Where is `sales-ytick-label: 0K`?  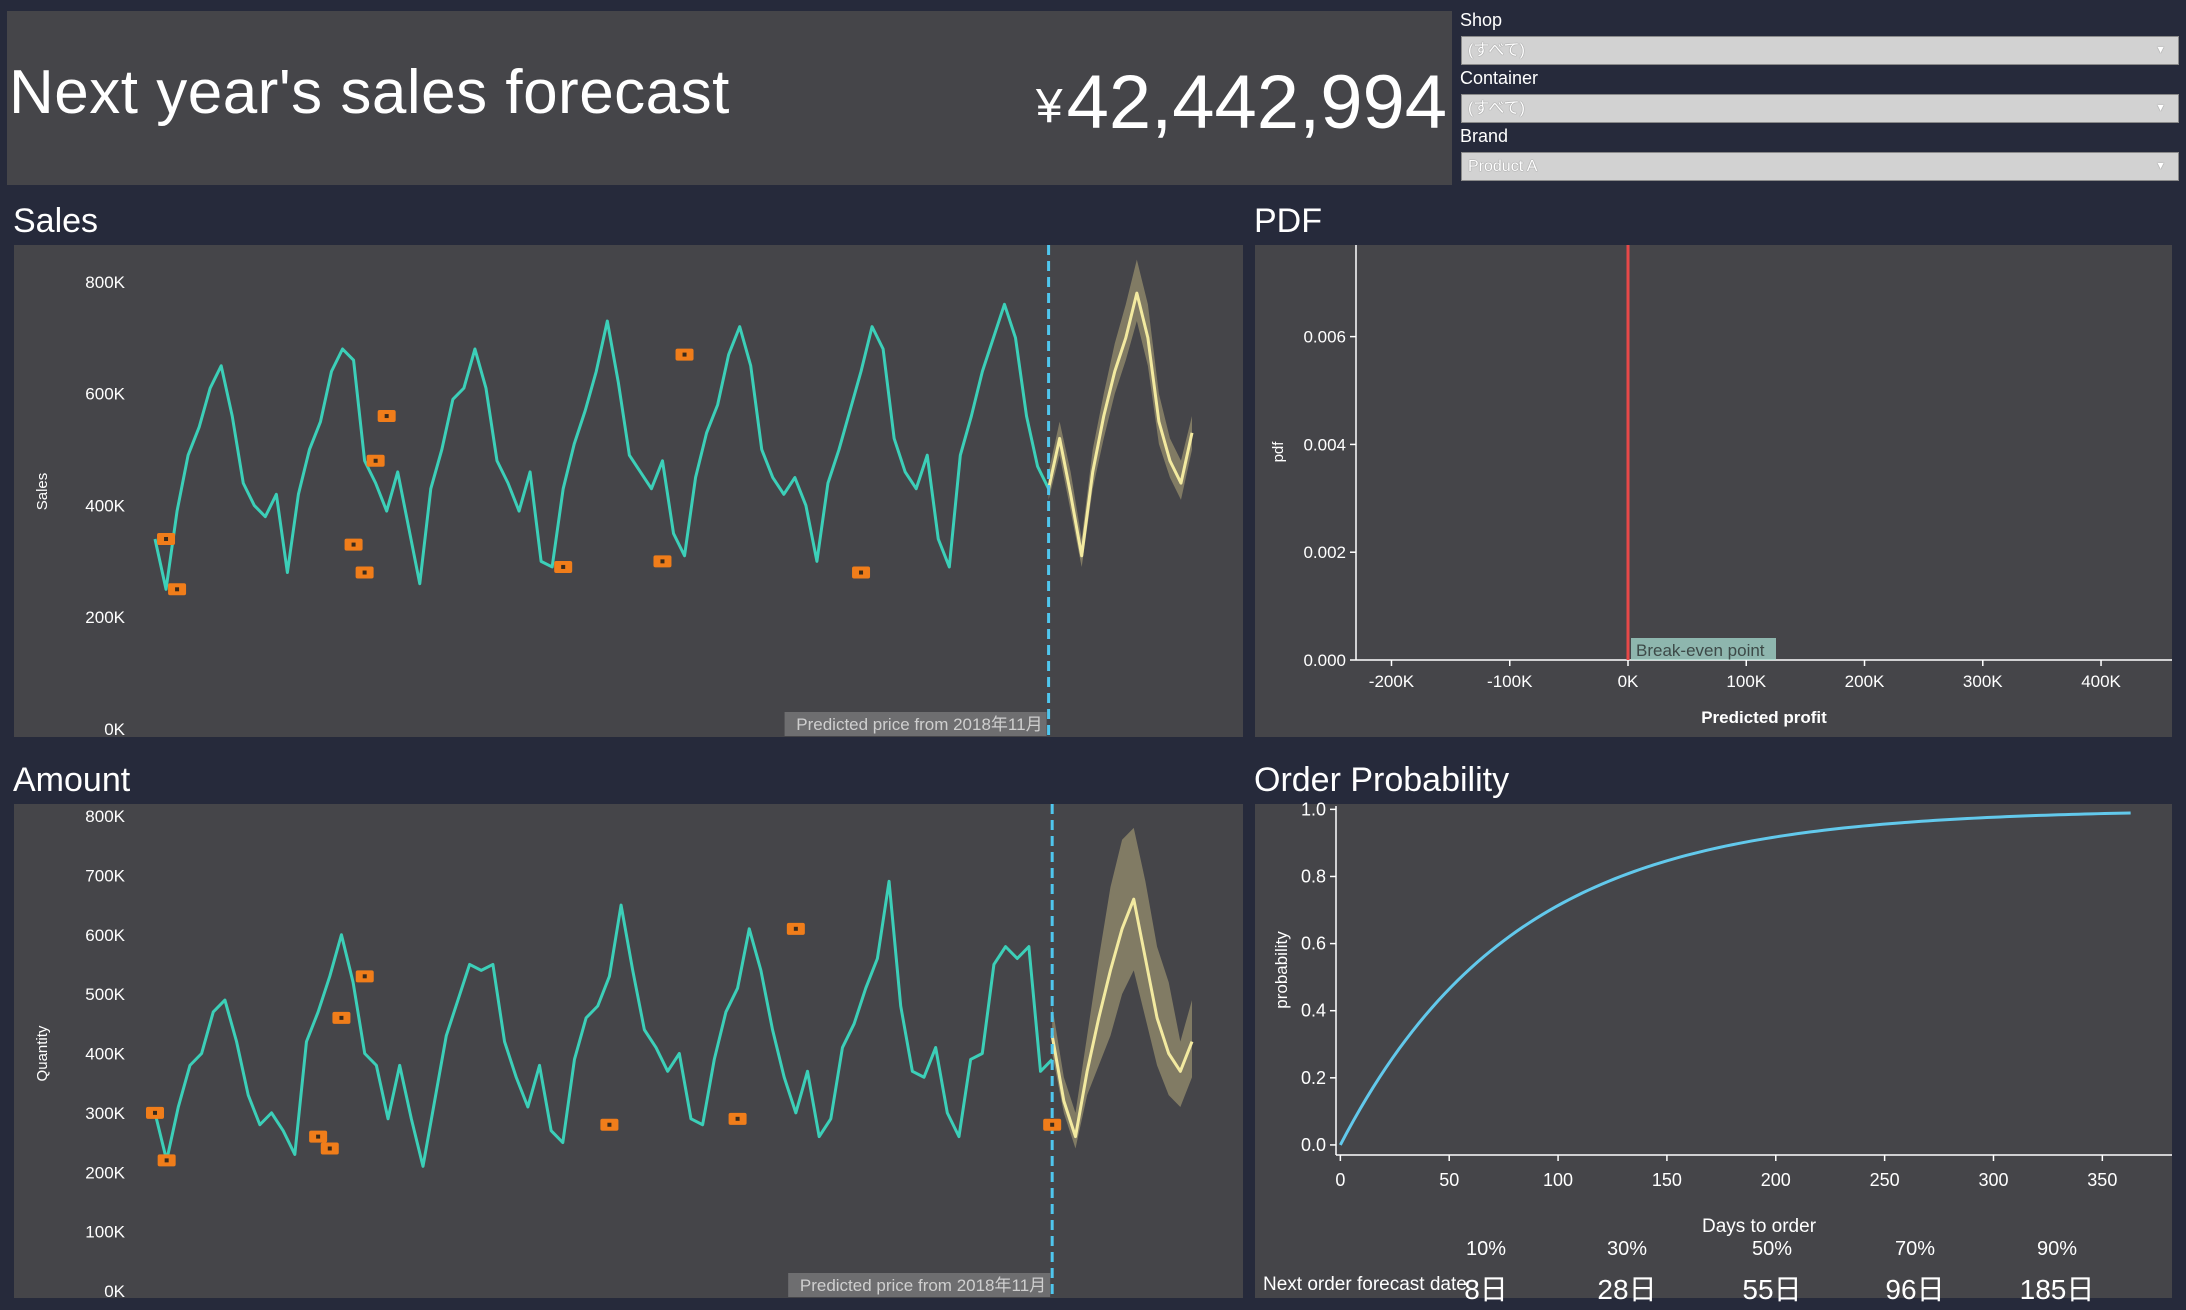 sales-ytick-label: 0K is located at coordinates (114, 729).